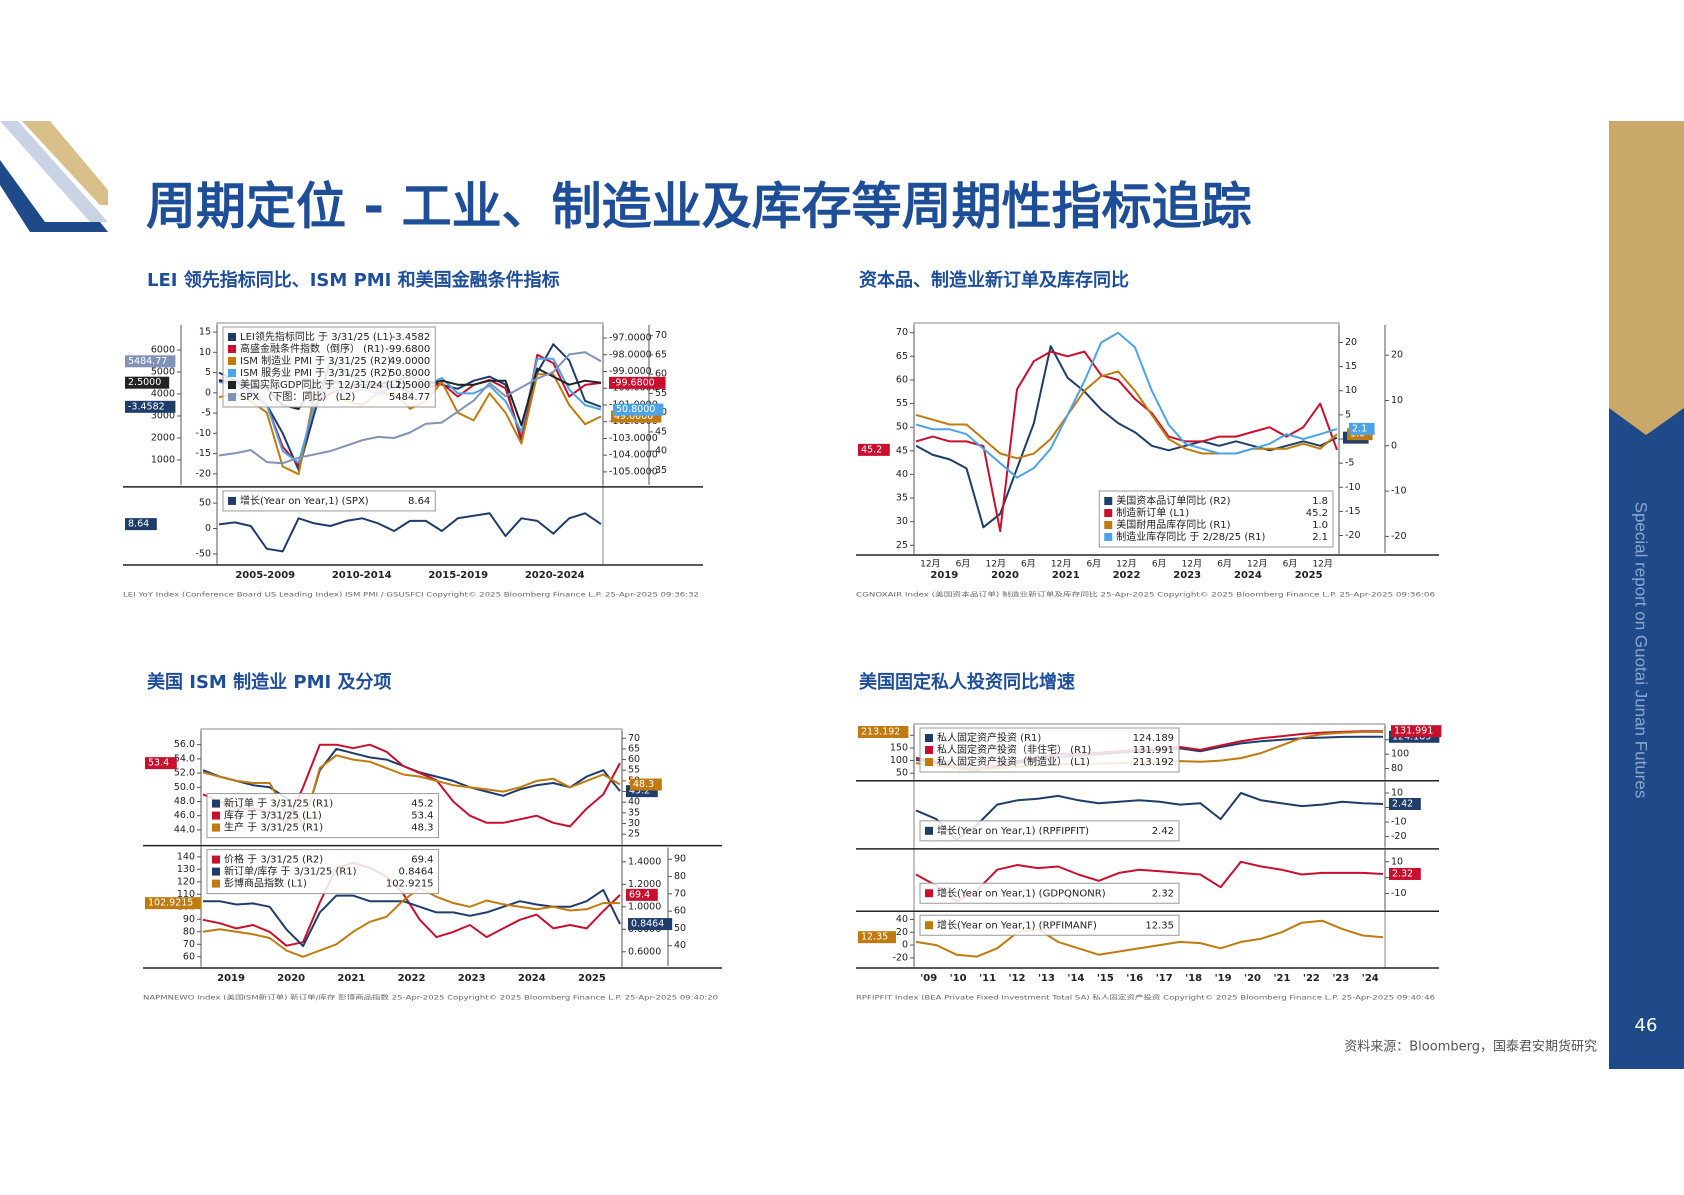  Describe the element at coordinates (184, 744) in the screenshot. I see `y-tick-label: 56.0` at that location.